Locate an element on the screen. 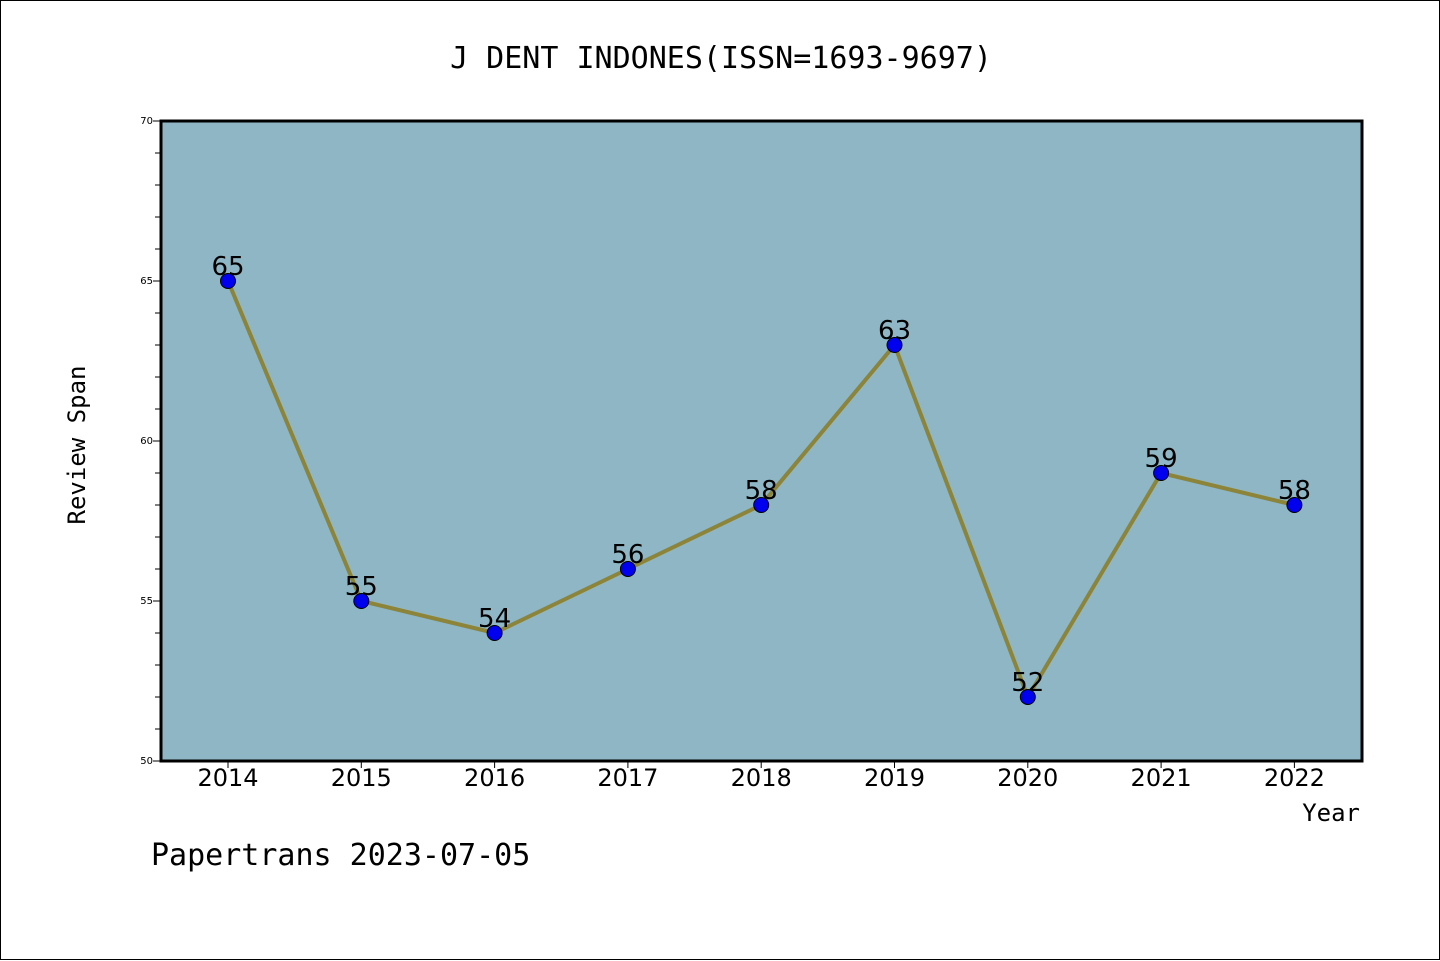 The image size is (1440, 961). data-label: 52 is located at coordinates (1027, 683).